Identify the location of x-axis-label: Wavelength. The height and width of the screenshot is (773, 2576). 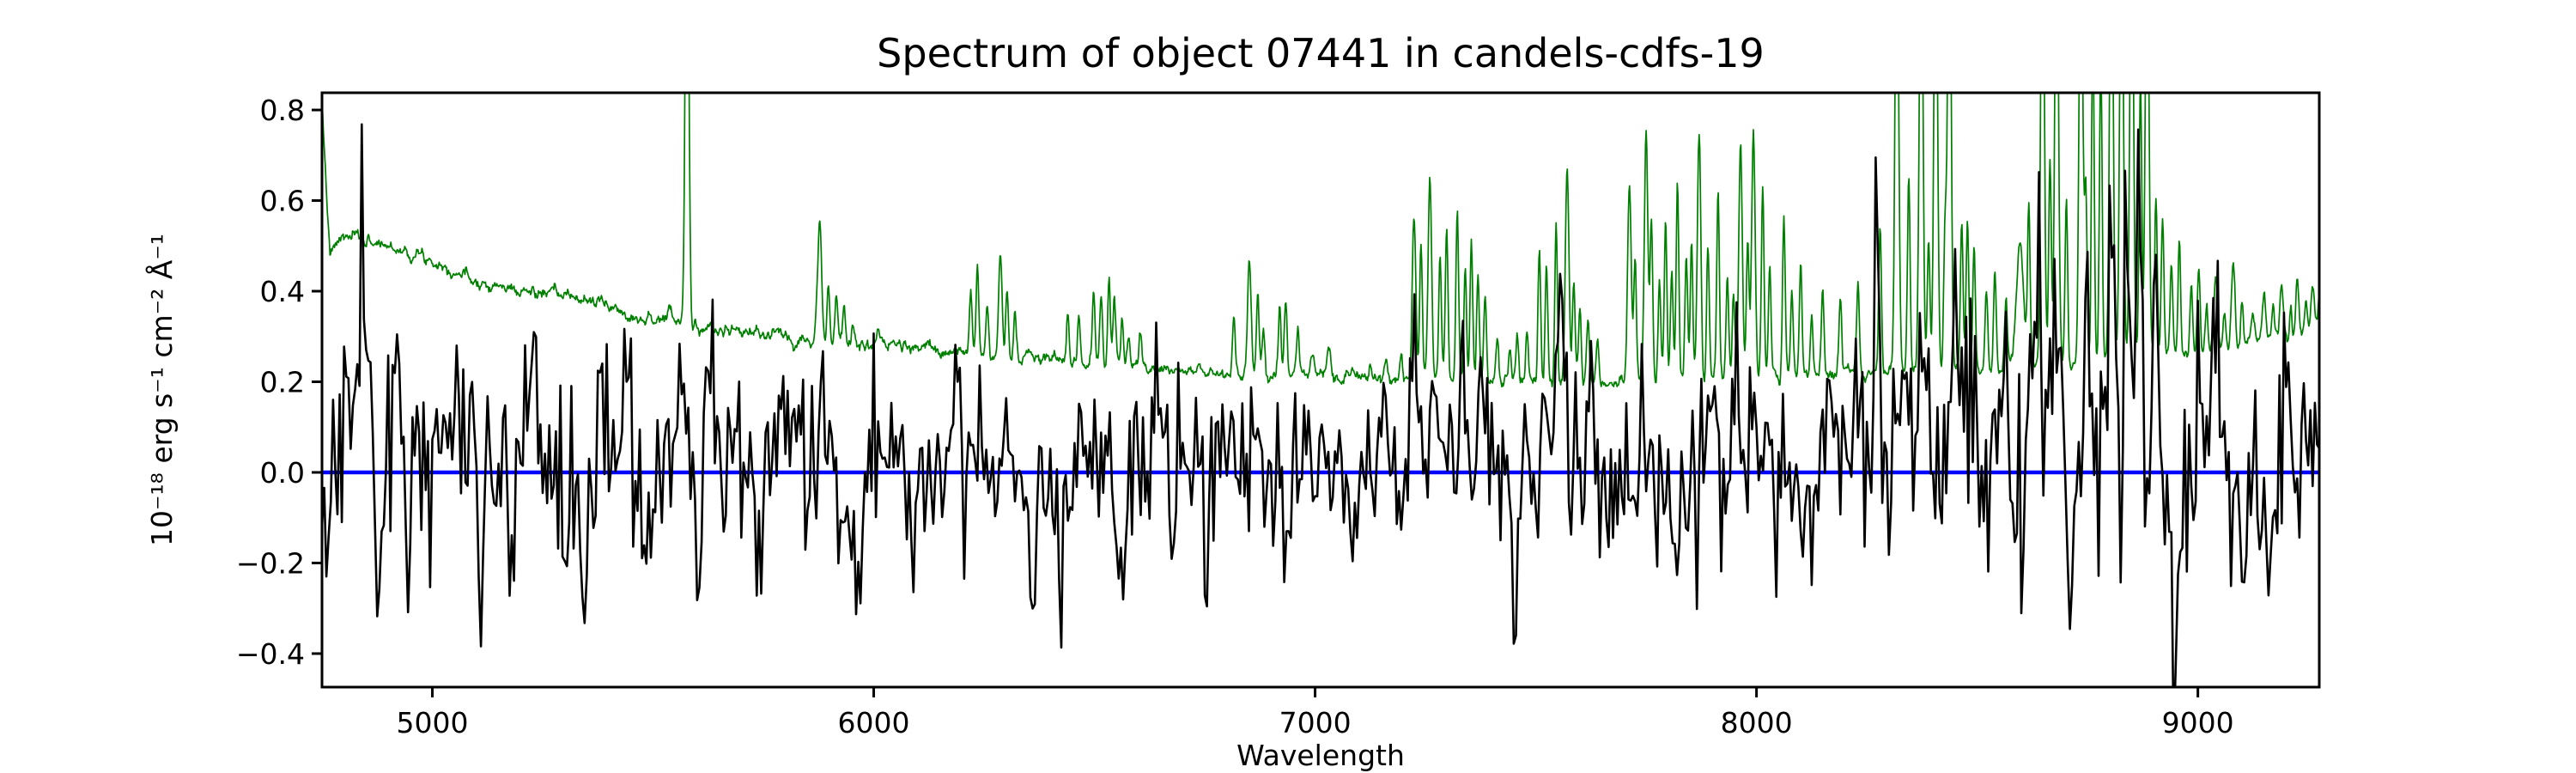
(1320, 755).